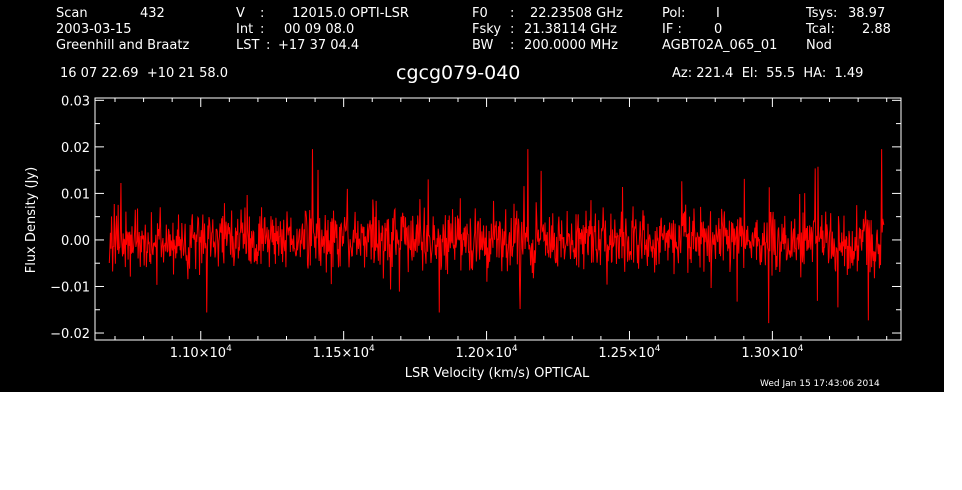 Image resolution: width=962 pixels, height=490 pixels. I want to click on tcal-label: Tcal:, so click(820, 29).